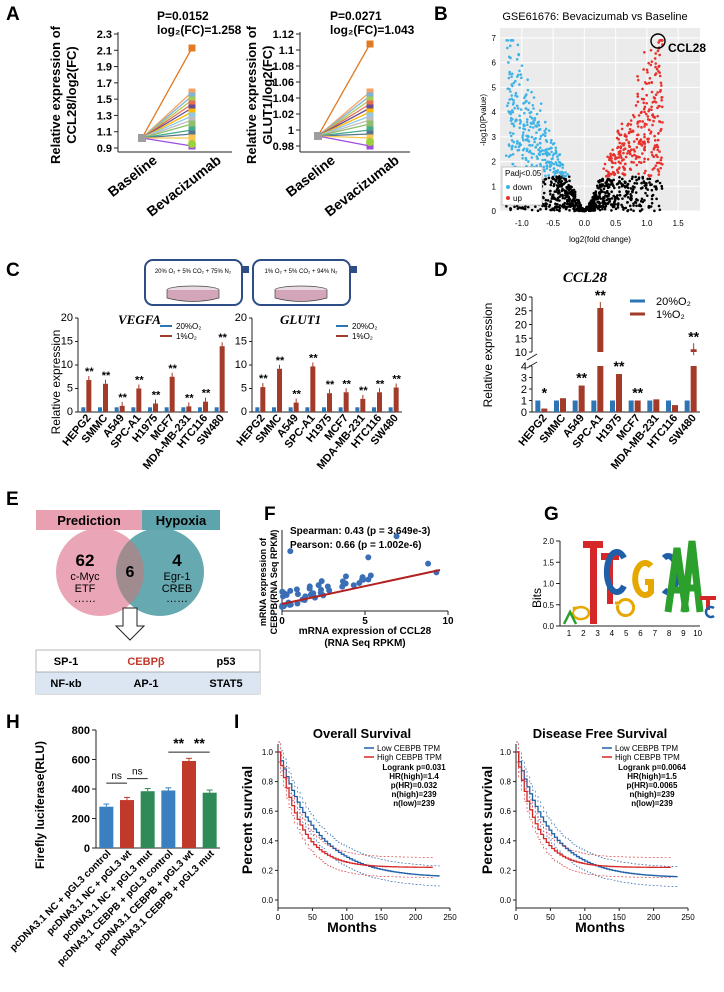  Describe the element at coordinates (416, 917) in the screenshot. I see `km-xtick: 200` at that location.